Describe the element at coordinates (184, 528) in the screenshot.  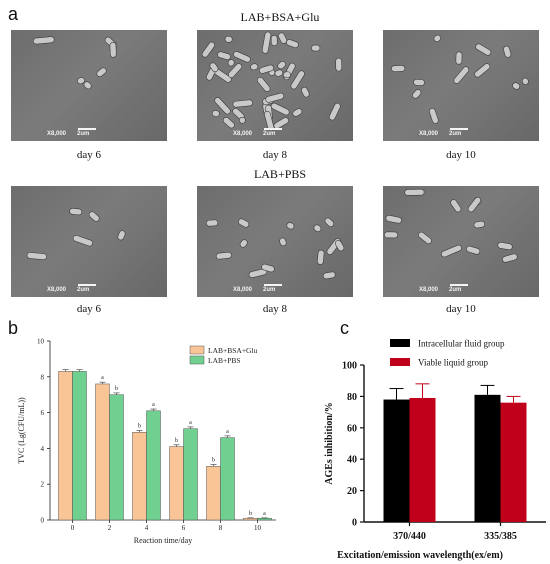
I see `x-tick-label: 6` at that location.